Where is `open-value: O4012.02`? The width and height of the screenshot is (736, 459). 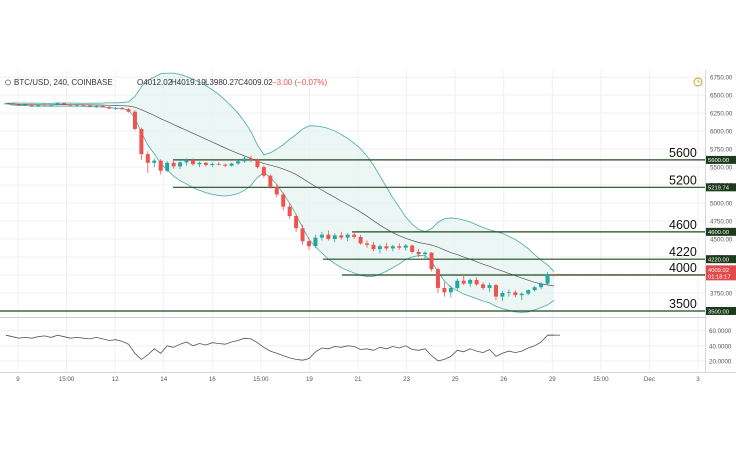 open-value: O4012.02 is located at coordinates (155, 82).